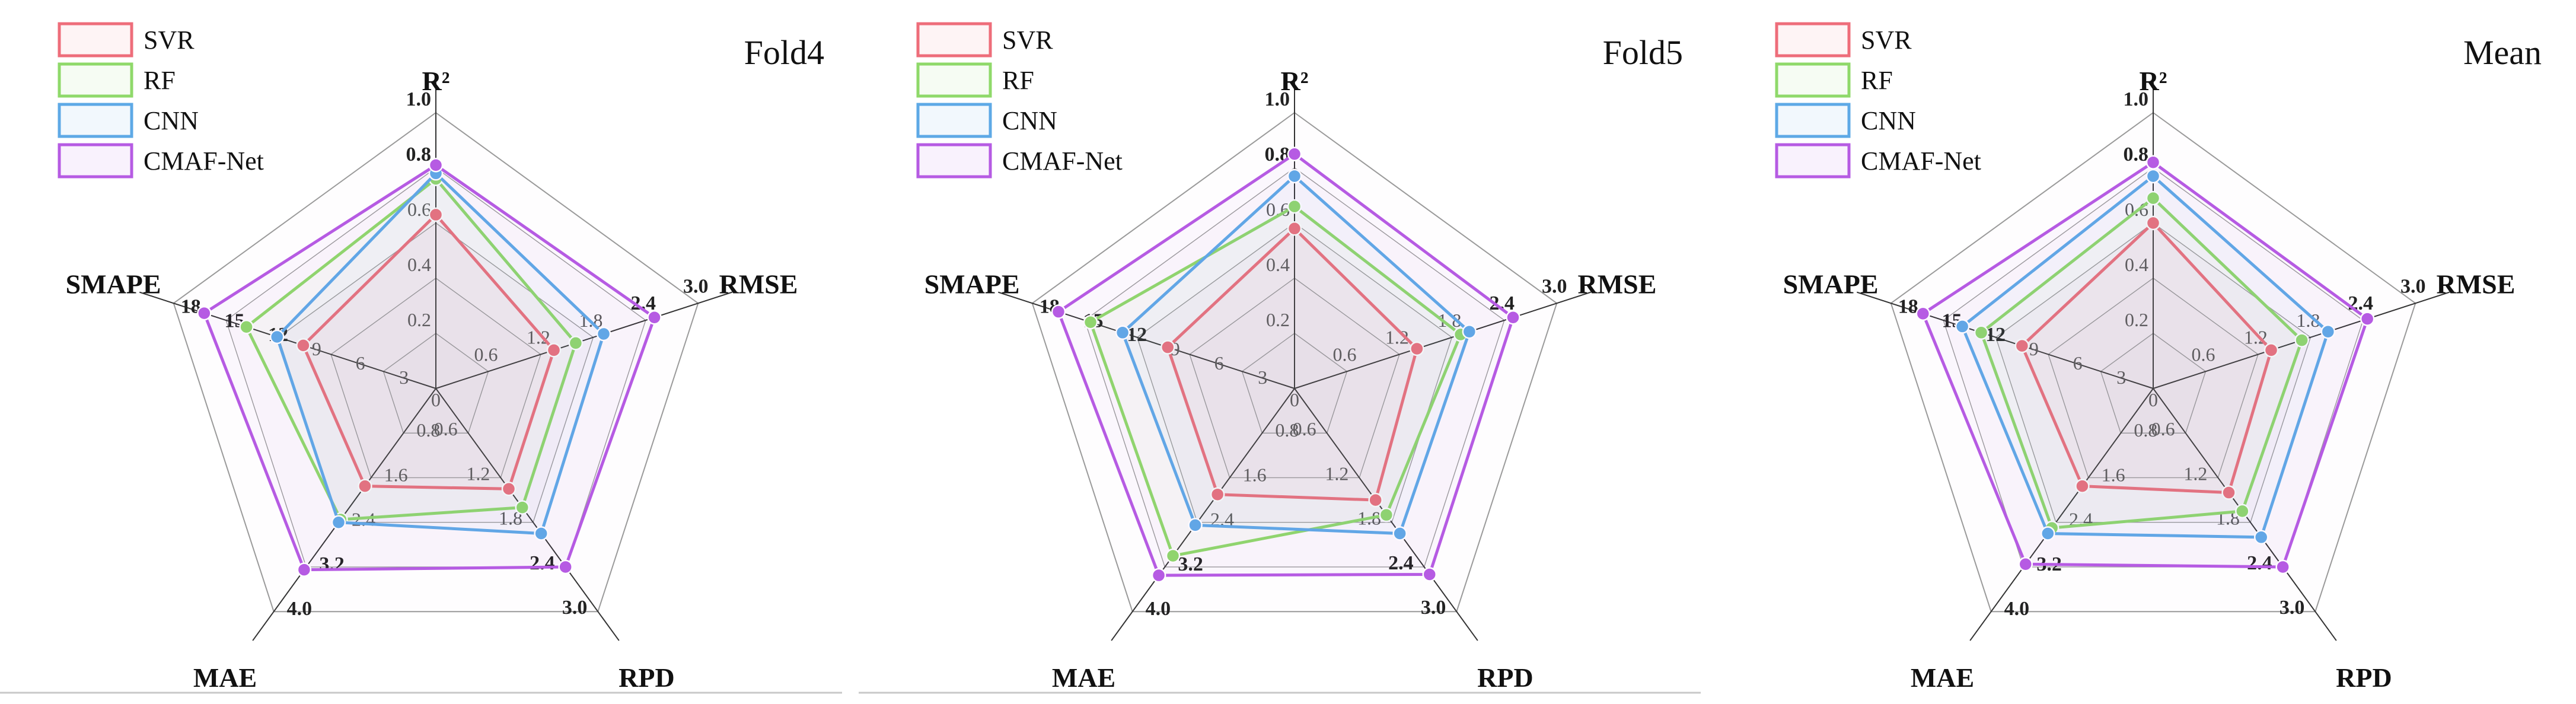  I want to click on tick-label-r2: 0.2, so click(419, 319).